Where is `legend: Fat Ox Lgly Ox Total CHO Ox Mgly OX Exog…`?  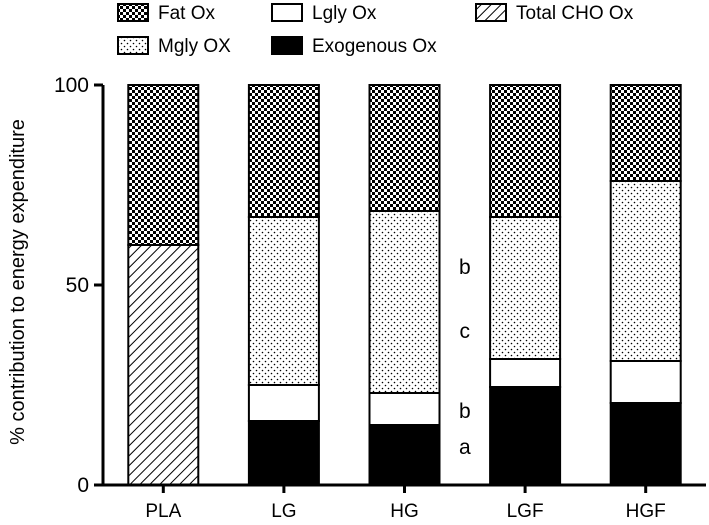
legend: Fat Ox Lgly Ox Total CHO Ox Mgly OX Exog… is located at coordinates (375, 30).